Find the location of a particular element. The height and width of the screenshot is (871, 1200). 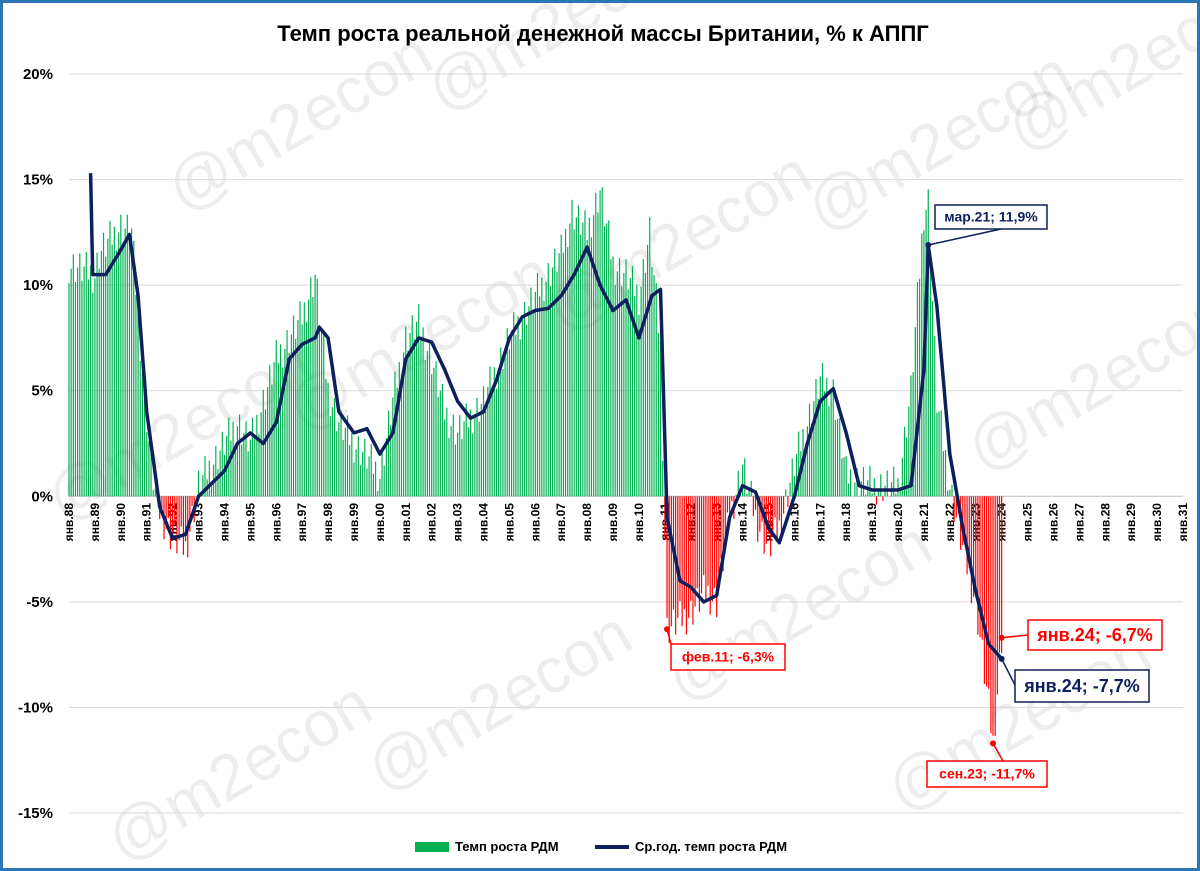

x-tick-label: янв.00 is located at coordinates (380, 522).